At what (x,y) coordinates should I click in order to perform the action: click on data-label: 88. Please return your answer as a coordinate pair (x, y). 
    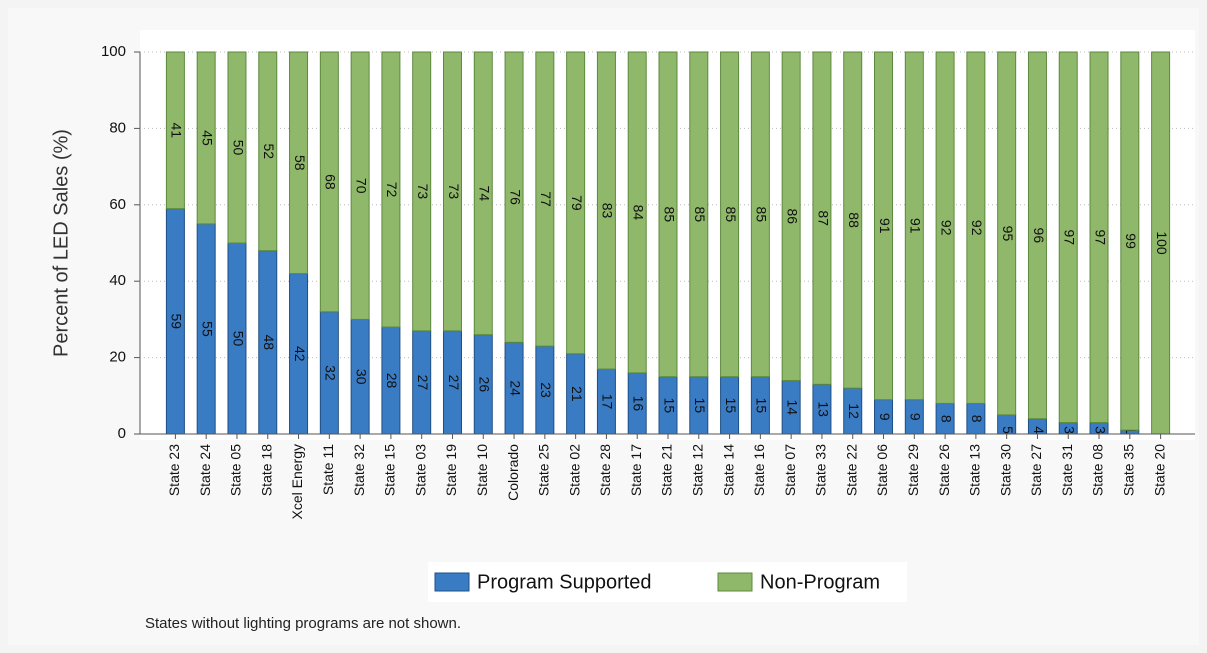
    Looking at the image, I should click on (854, 220).